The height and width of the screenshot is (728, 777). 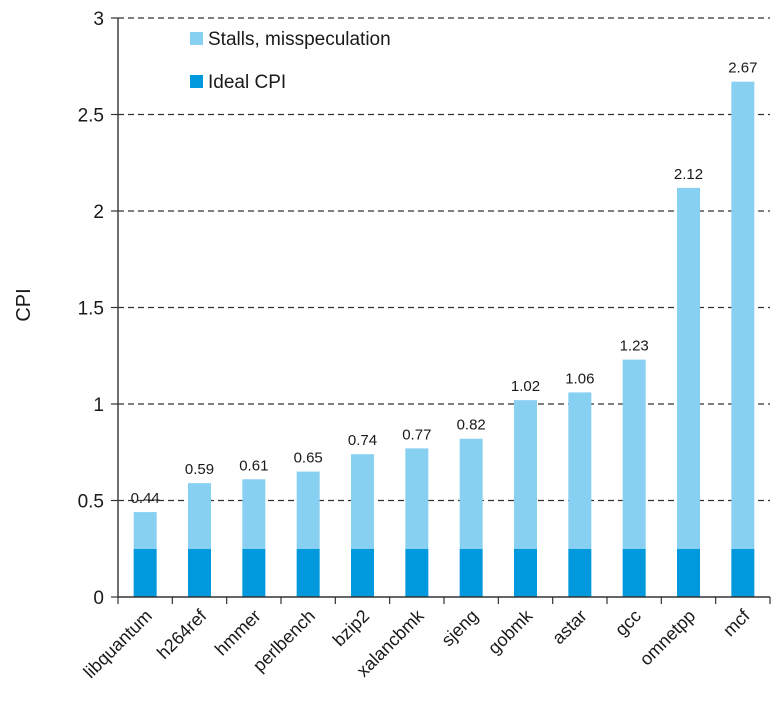 What do you see at coordinates (569, 627) in the screenshot?
I see `category-label: astar` at bounding box center [569, 627].